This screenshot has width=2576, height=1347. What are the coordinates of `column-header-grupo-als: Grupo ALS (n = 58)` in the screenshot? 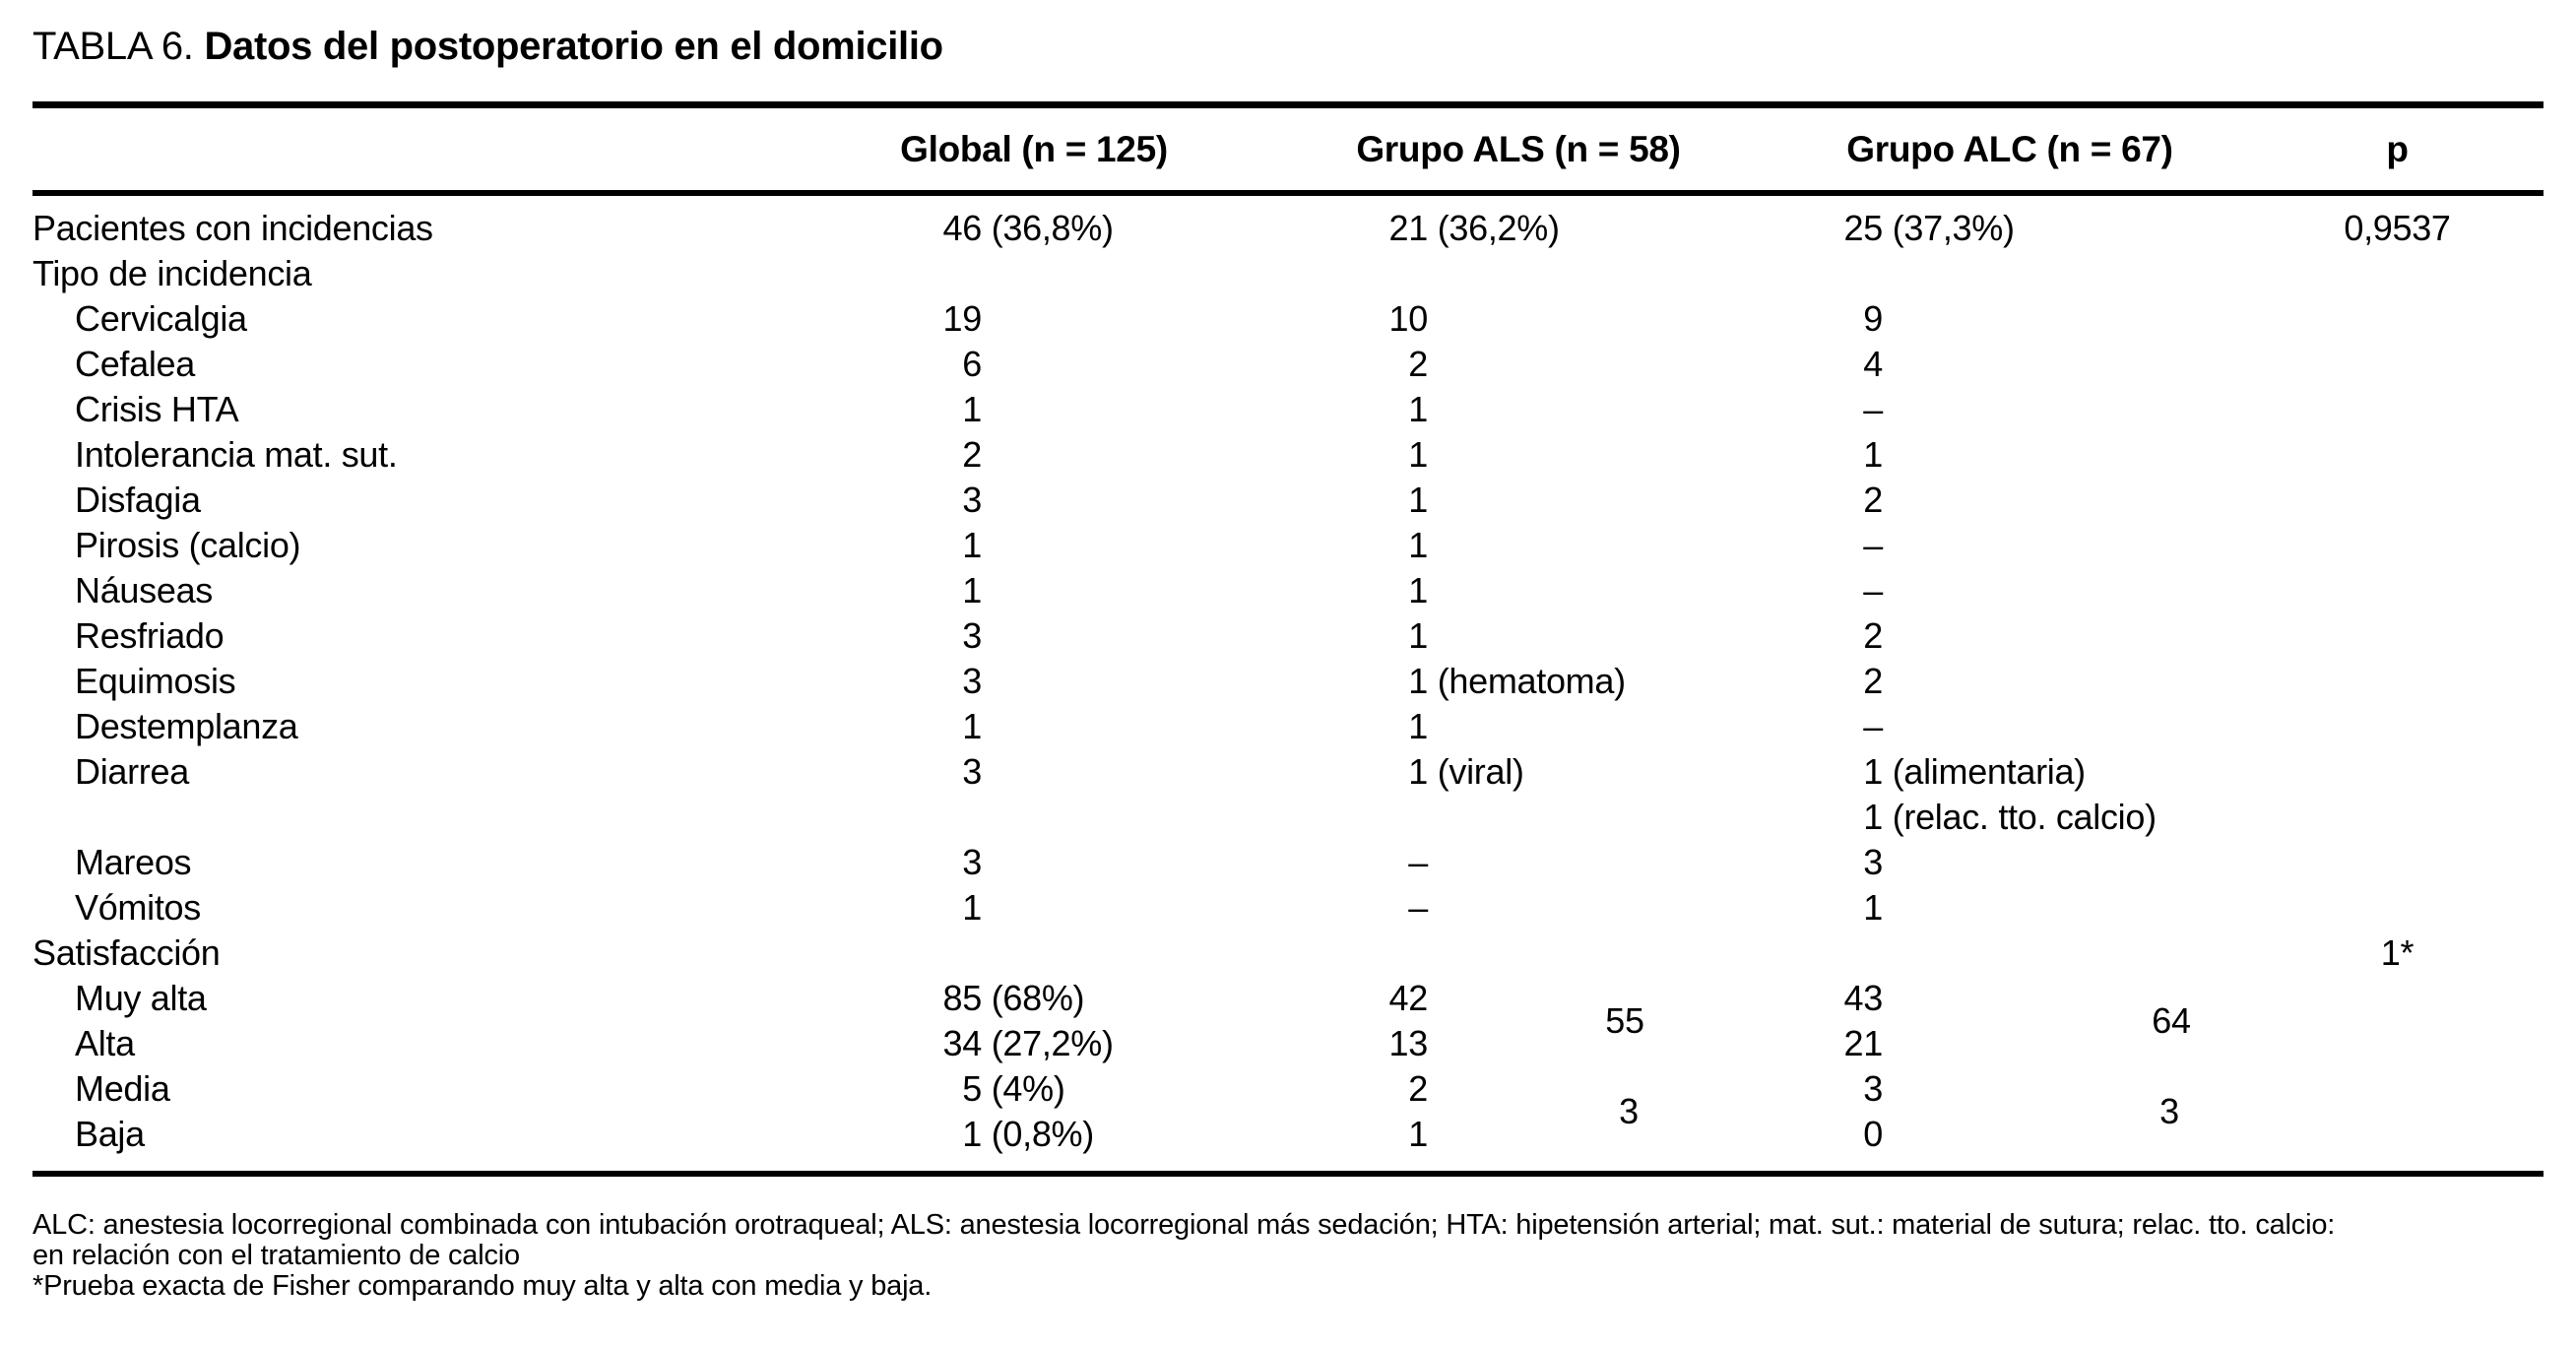 It's located at (1518, 148).